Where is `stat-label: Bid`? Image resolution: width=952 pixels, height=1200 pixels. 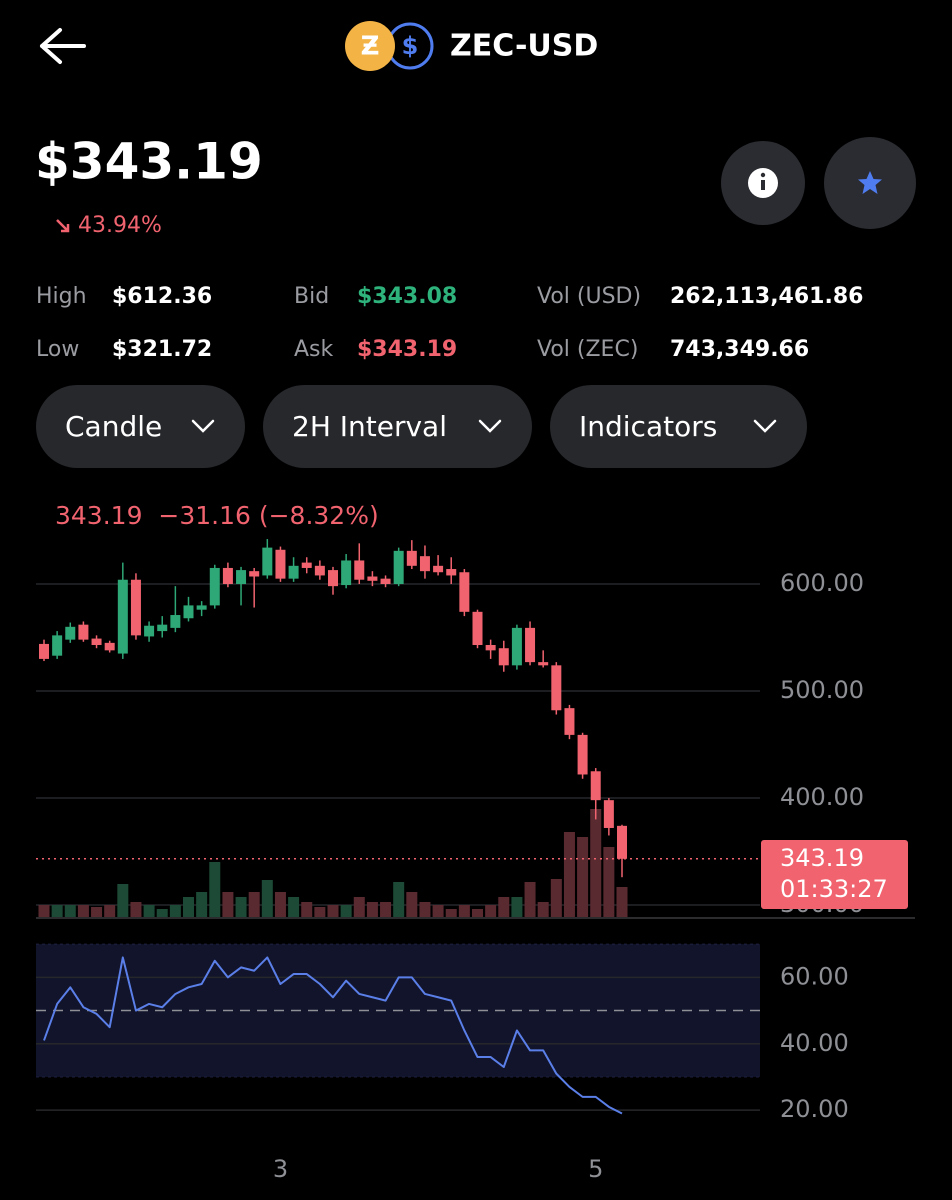
stat-label: Bid is located at coordinates (311, 296).